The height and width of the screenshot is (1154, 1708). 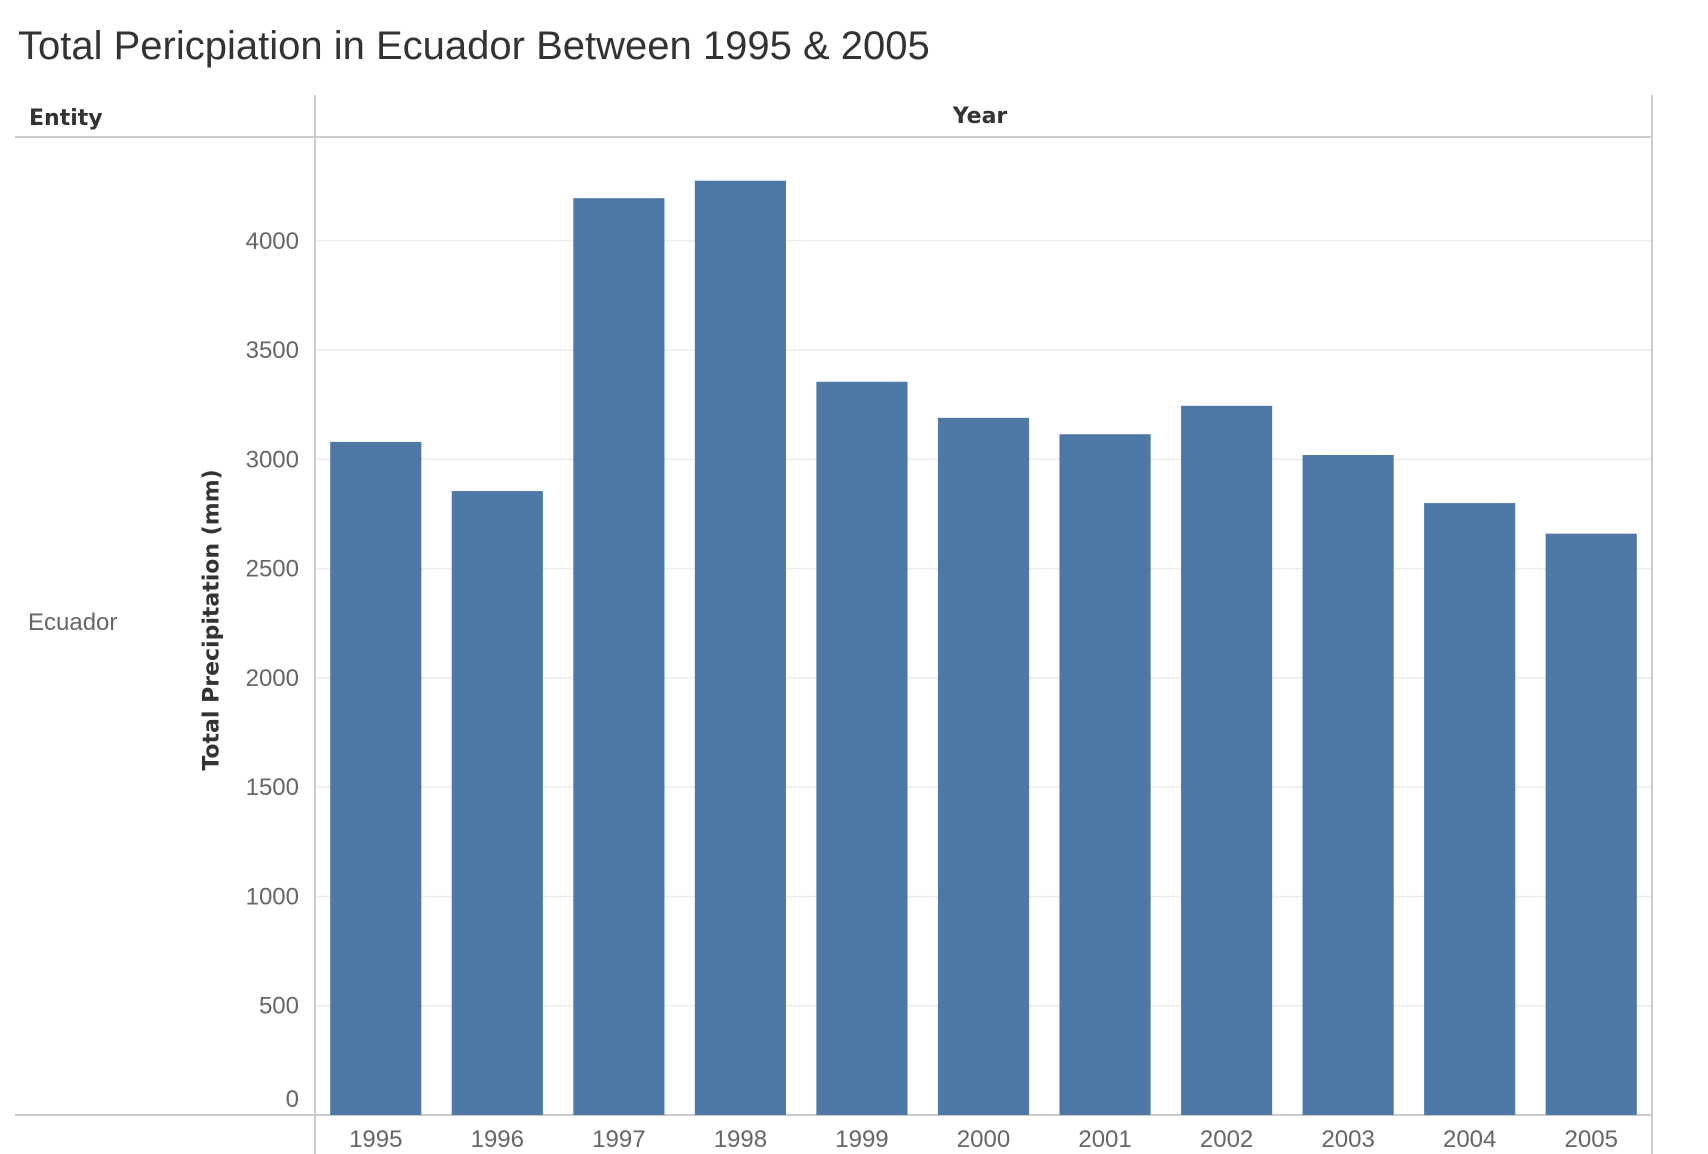 What do you see at coordinates (272, 678) in the screenshot?
I see `y-tick-label: 2000` at bounding box center [272, 678].